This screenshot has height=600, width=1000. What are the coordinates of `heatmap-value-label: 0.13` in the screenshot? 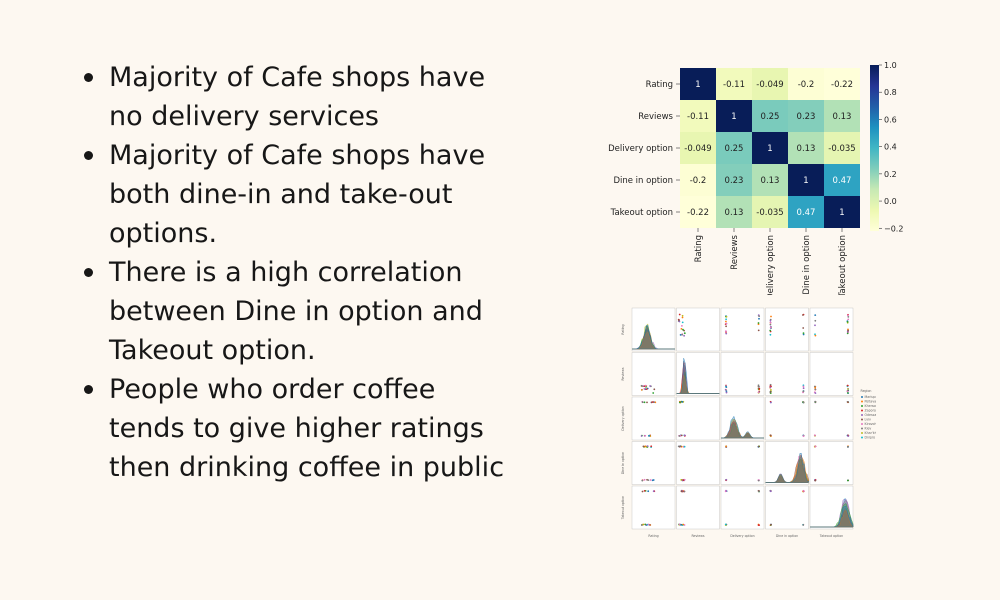 It's located at (770, 181).